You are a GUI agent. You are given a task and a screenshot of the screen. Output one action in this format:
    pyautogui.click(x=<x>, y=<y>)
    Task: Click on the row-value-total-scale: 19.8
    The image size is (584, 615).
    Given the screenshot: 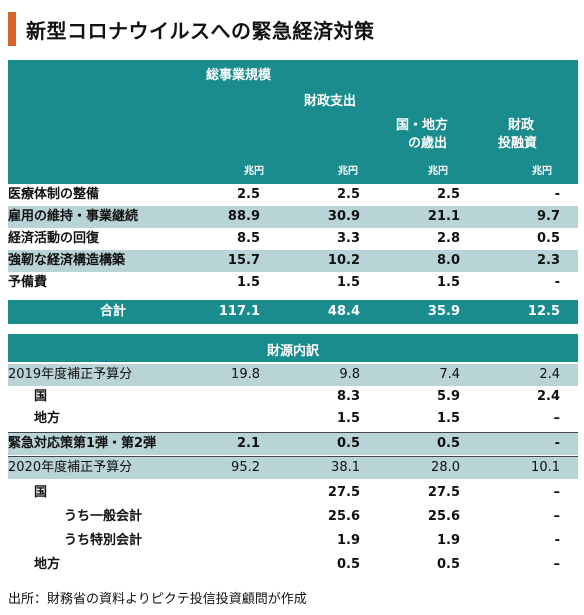 What is the action you would take?
    pyautogui.click(x=245, y=374)
    